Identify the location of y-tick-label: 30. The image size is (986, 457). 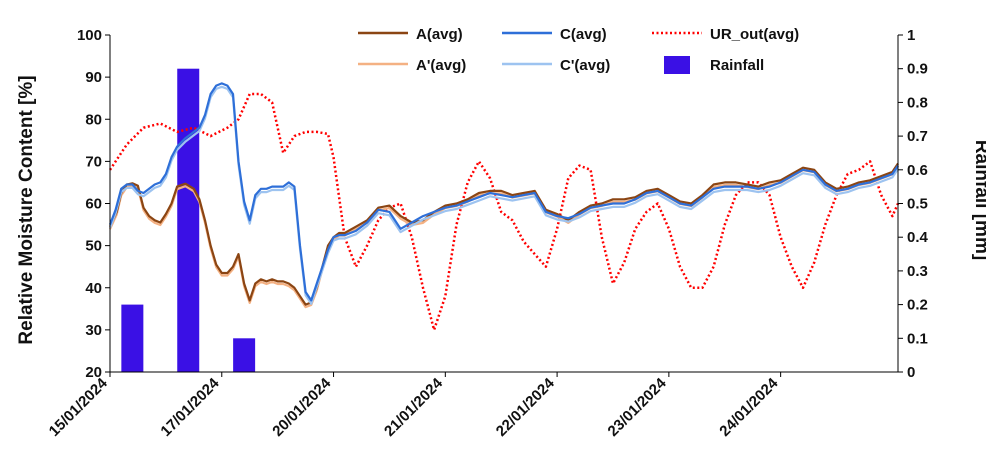
(93, 330).